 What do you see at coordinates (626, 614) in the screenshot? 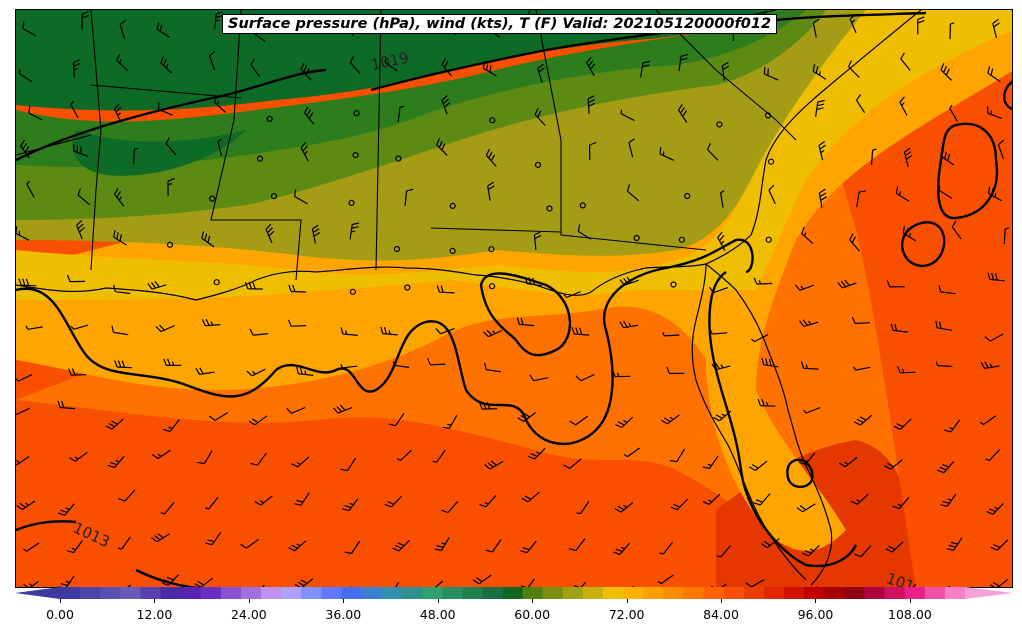
I see `colorbar-tick-label: 72.00` at bounding box center [626, 614].